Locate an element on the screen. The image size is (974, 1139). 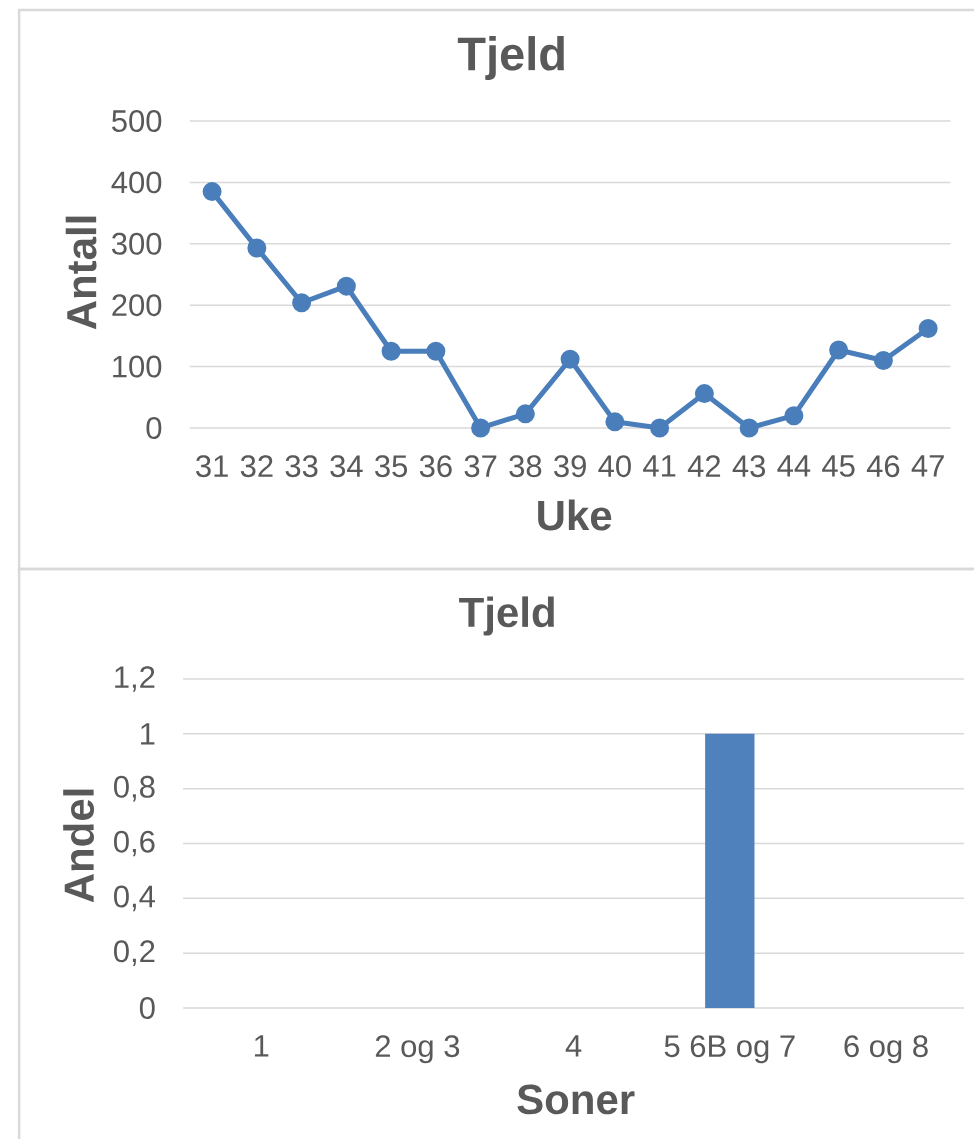
y-tick-label: 0,6 is located at coordinates (134, 843).